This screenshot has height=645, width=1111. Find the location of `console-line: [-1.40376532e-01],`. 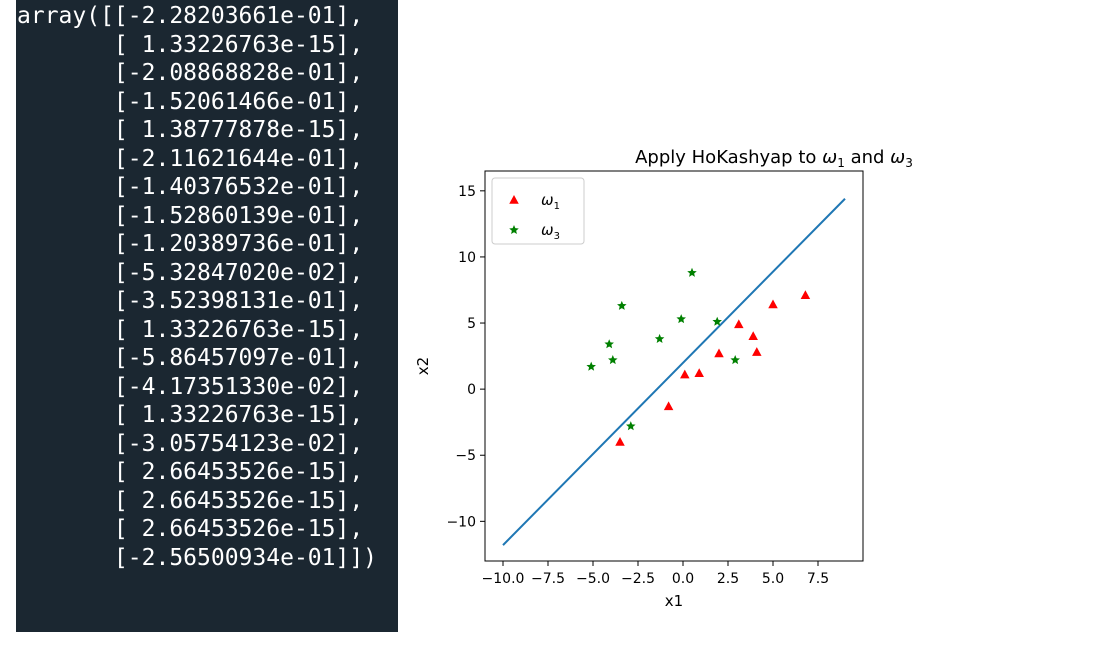

console-line: [-1.40376532e-01], is located at coordinates (190, 187).